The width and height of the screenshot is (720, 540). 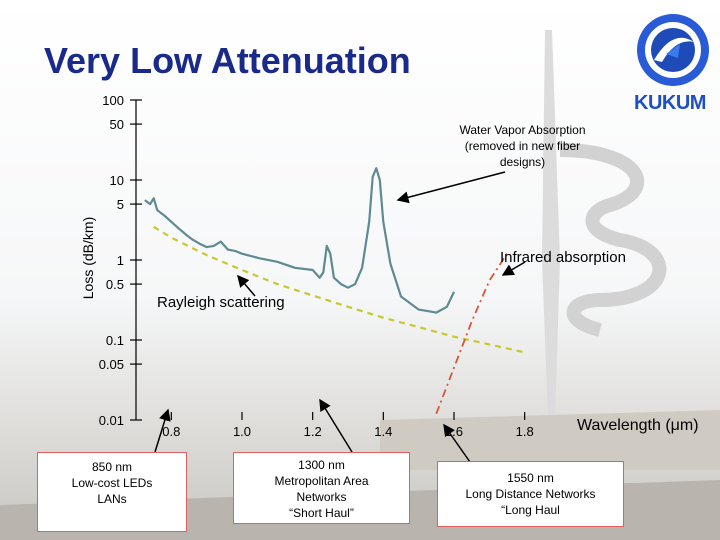 I want to click on n850-line-1: 850 nm, so click(x=112, y=467).